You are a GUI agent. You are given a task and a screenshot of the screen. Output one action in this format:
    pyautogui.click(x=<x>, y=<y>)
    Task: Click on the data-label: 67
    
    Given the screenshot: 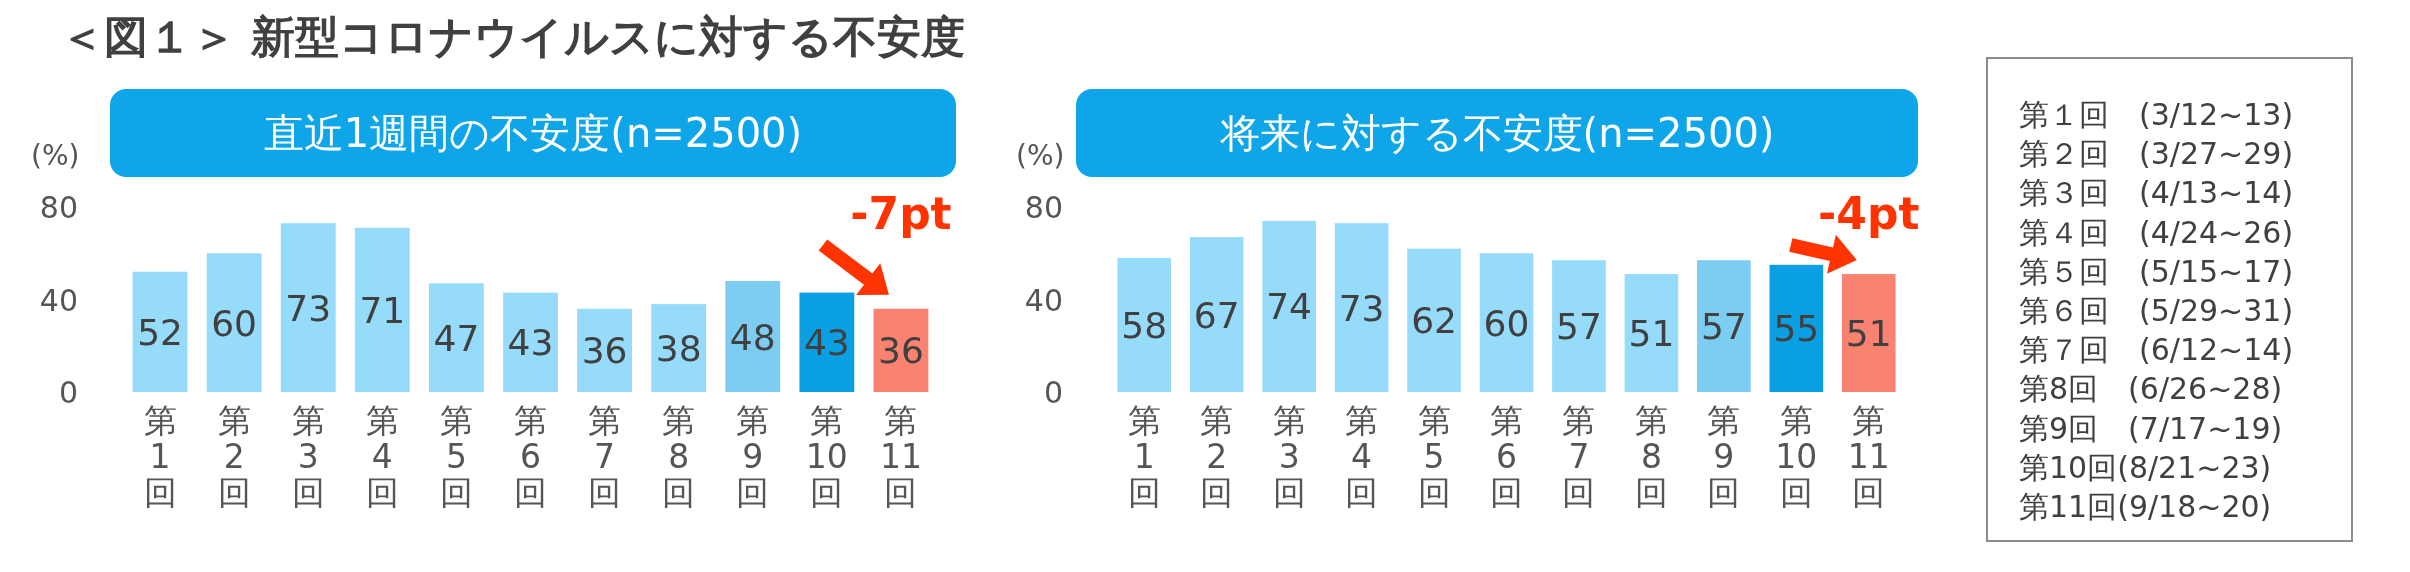 What is the action you would take?
    pyautogui.click(x=1216, y=315)
    